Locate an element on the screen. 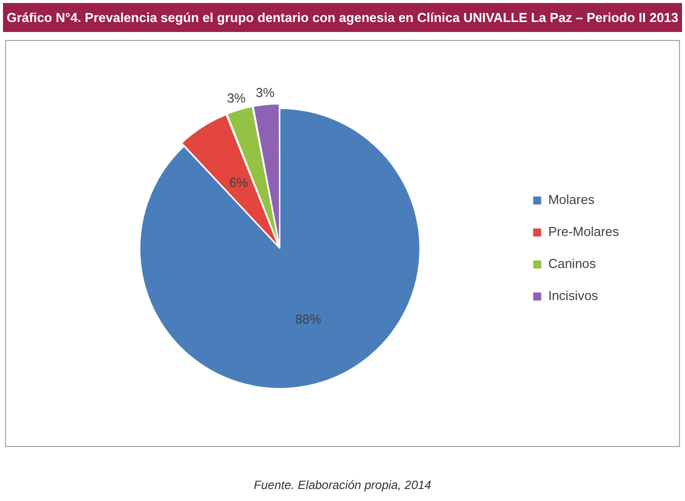 This screenshot has width=685, height=501. source-note: Fuente. Elaboración propia, 2014 is located at coordinates (342, 485).